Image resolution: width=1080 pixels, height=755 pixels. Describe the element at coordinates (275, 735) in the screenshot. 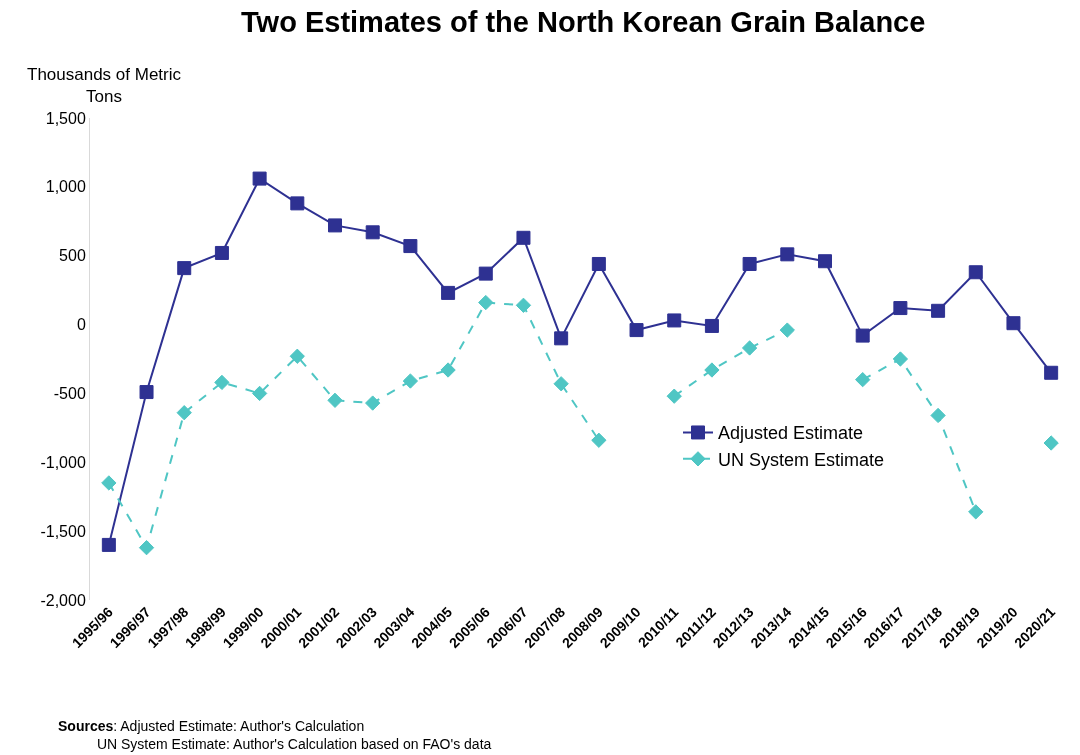

I see `source-note: Sources: Adjusted Estimate: Author's Calculation UN System Estimate: Author's Calculation based on FAO's data` at that location.